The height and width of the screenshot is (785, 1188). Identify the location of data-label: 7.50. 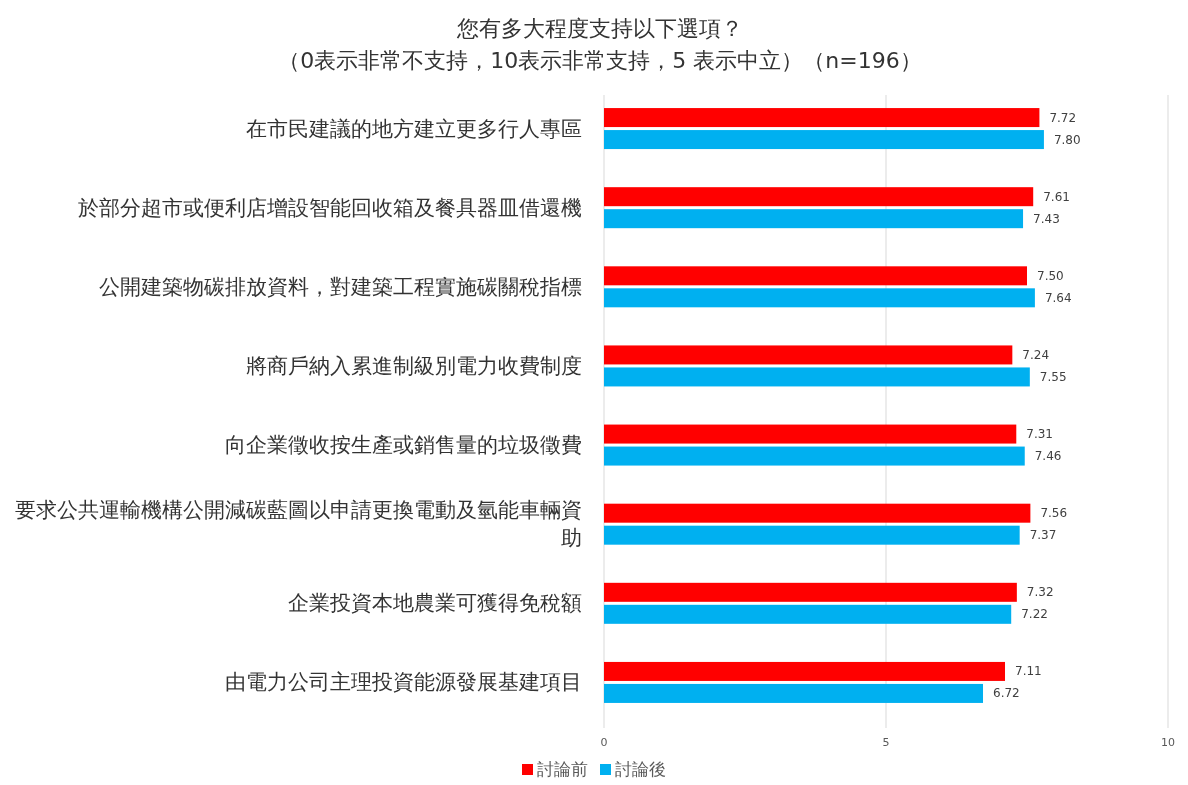
(1050, 275).